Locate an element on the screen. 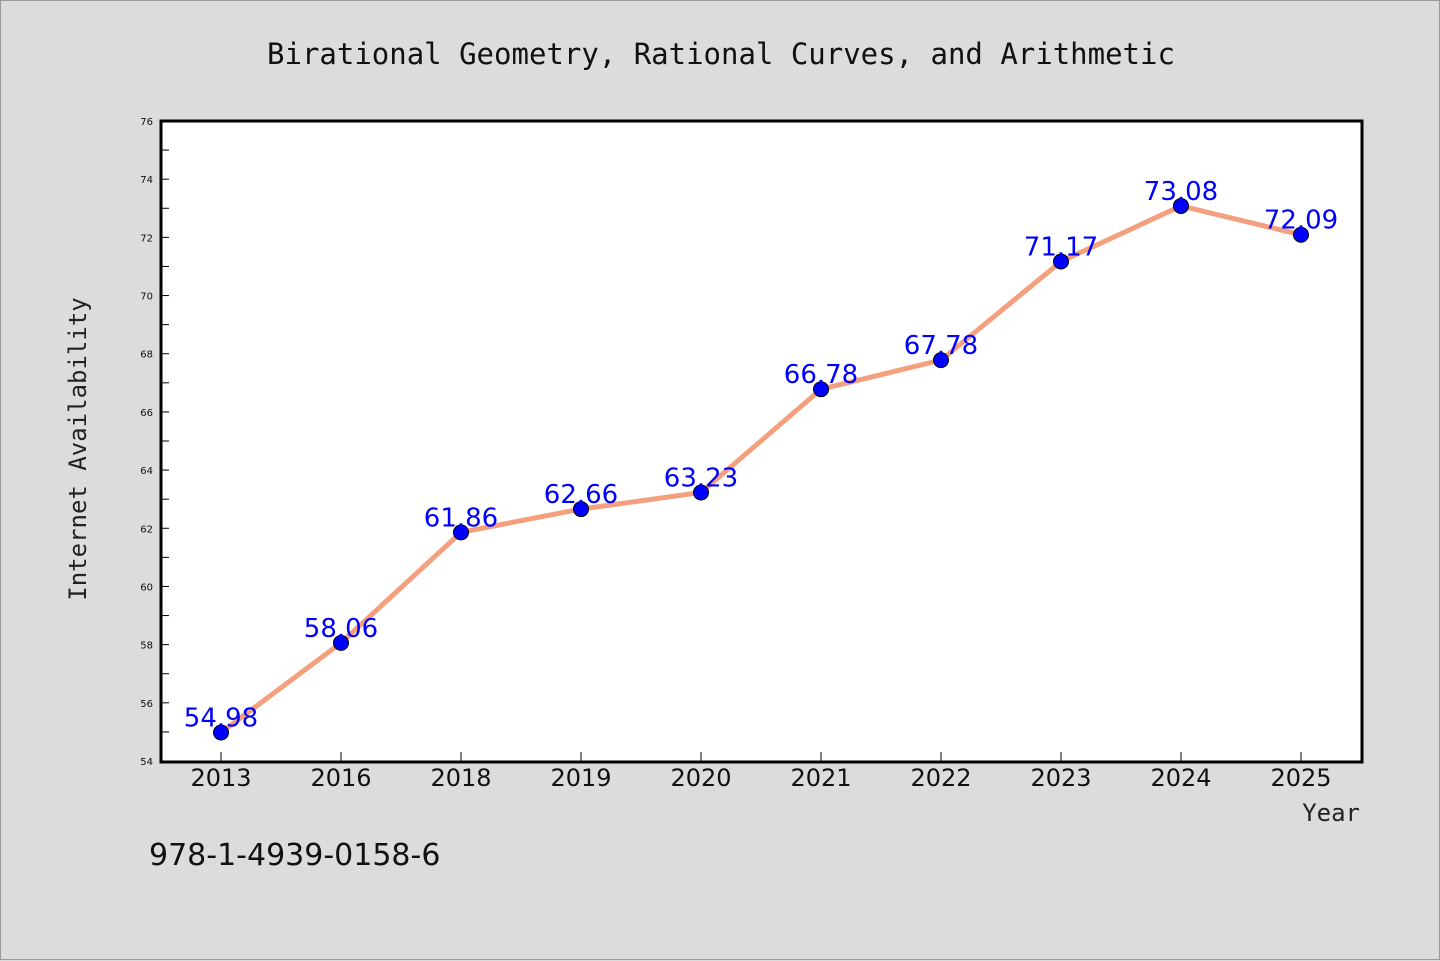 The height and width of the screenshot is (961, 1440). x-tick-label: 2020 is located at coordinates (700, 778).